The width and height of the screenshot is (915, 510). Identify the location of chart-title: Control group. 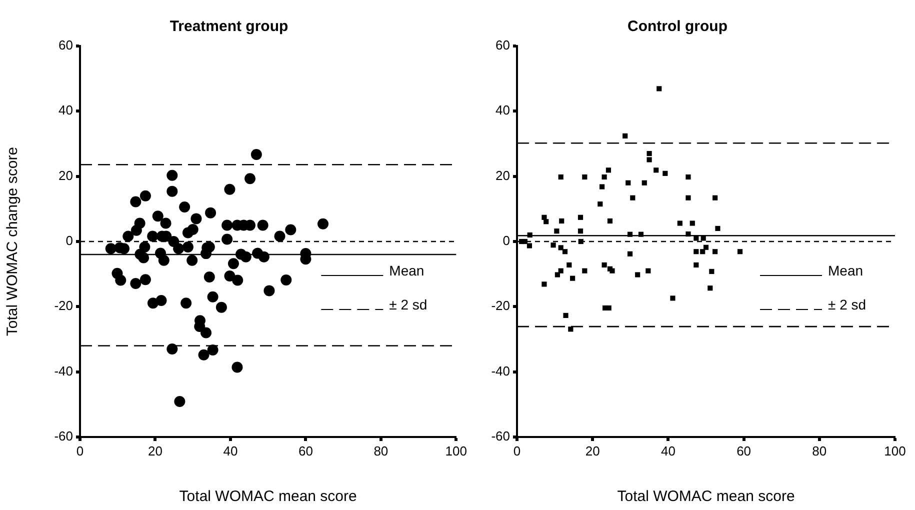
(678, 27).